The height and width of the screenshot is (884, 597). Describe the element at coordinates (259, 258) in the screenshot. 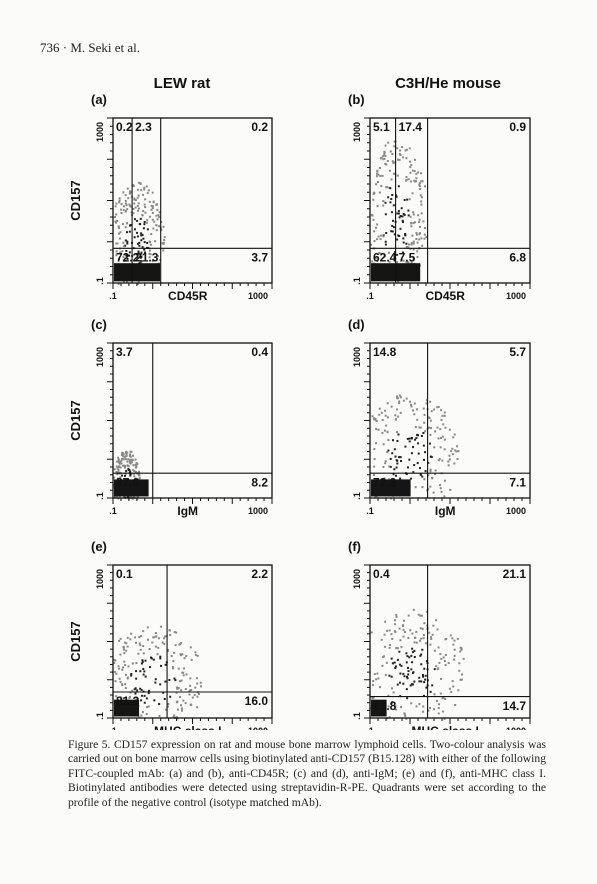

I see `quadrant-percent: 3.7` at that location.